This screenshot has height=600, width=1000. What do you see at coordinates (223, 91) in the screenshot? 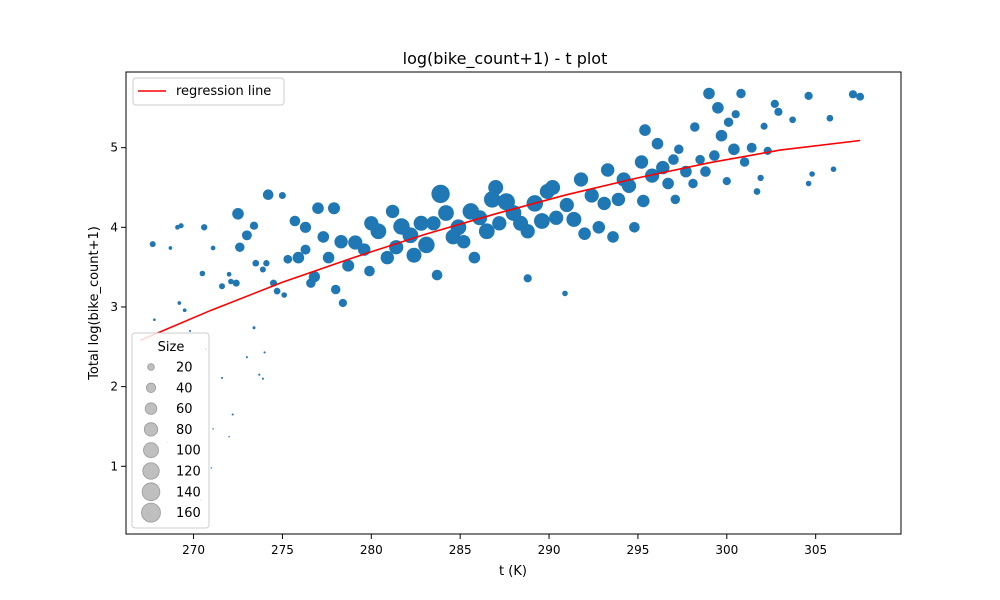
I see `line-legend-label: regression line` at bounding box center [223, 91].